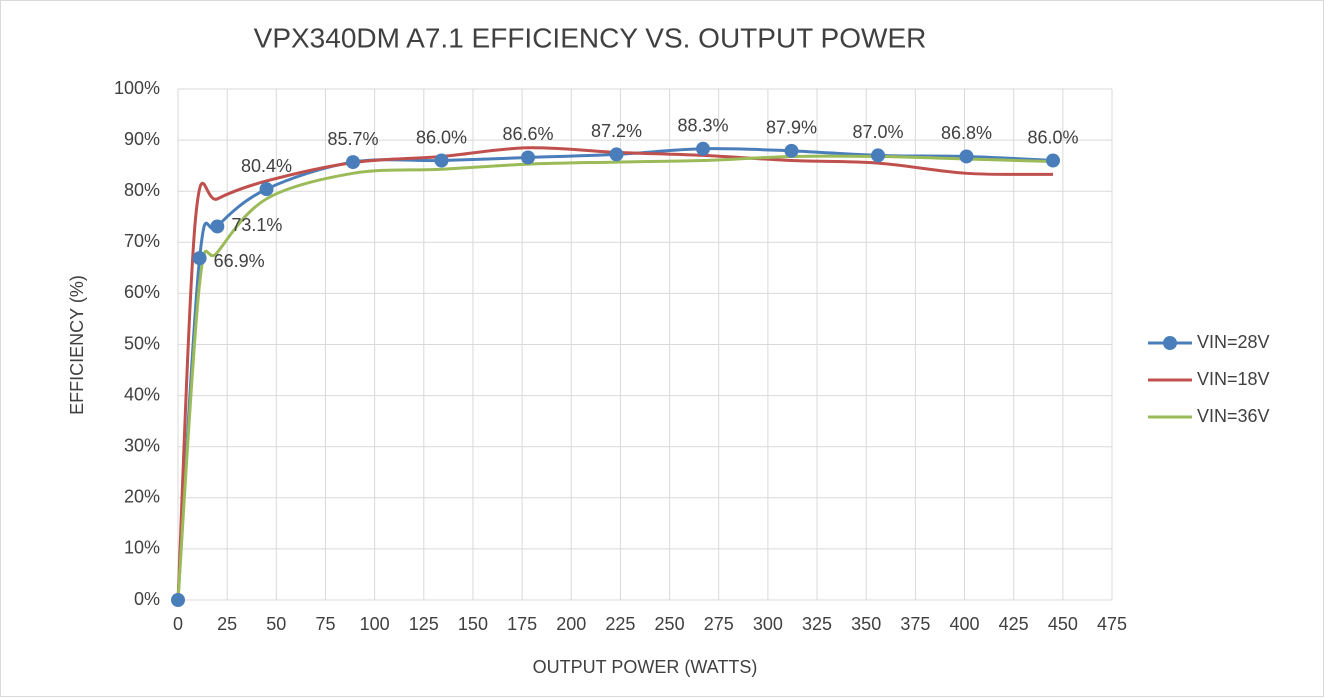 Image resolution: width=1325 pixels, height=698 pixels. I want to click on legend-marker, so click(1170, 343).